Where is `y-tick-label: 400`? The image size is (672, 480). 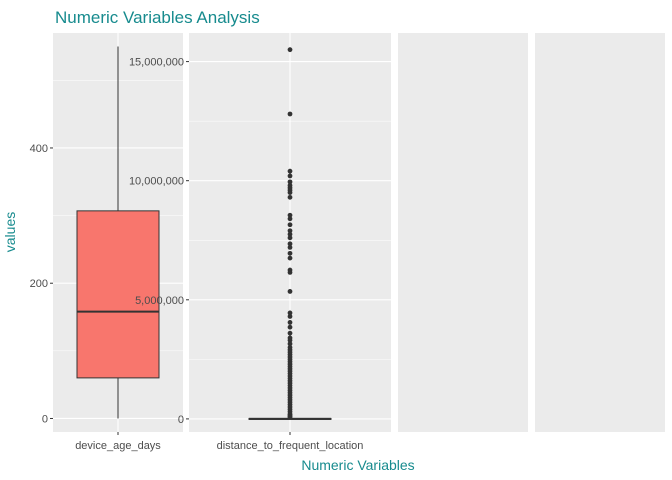
y-tick-label: 400 is located at coordinates (39, 149).